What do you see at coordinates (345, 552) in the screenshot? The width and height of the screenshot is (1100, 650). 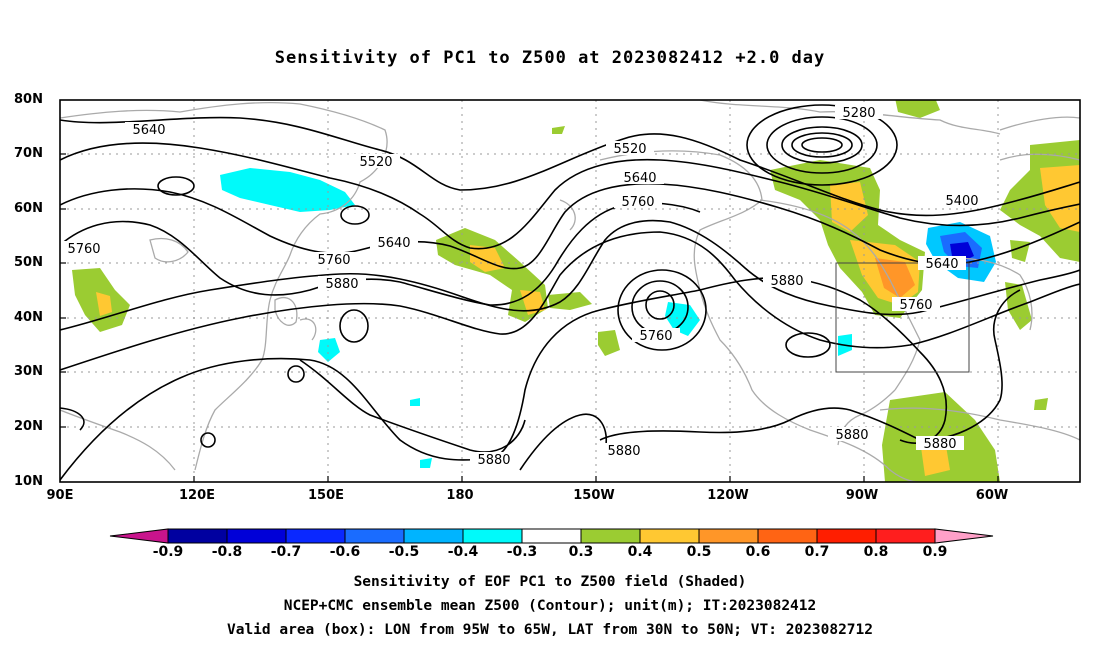 I see `colorbar-label: -0.6` at bounding box center [345, 552].